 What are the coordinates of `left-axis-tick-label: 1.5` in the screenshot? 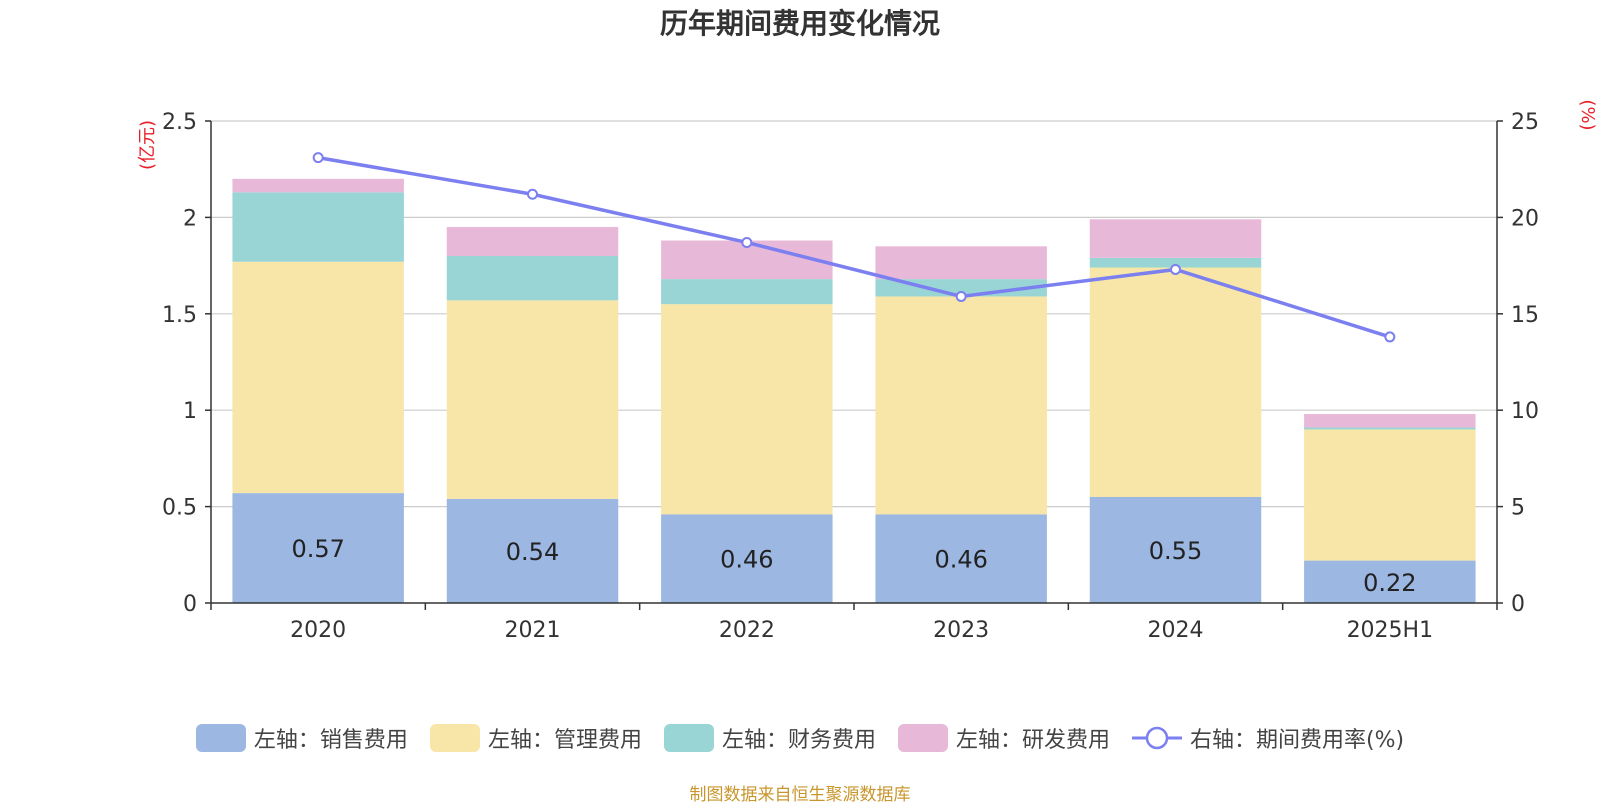 It's located at (179, 315).